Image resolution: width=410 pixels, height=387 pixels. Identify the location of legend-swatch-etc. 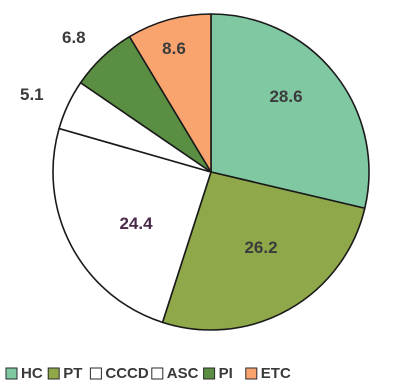
(251, 373).